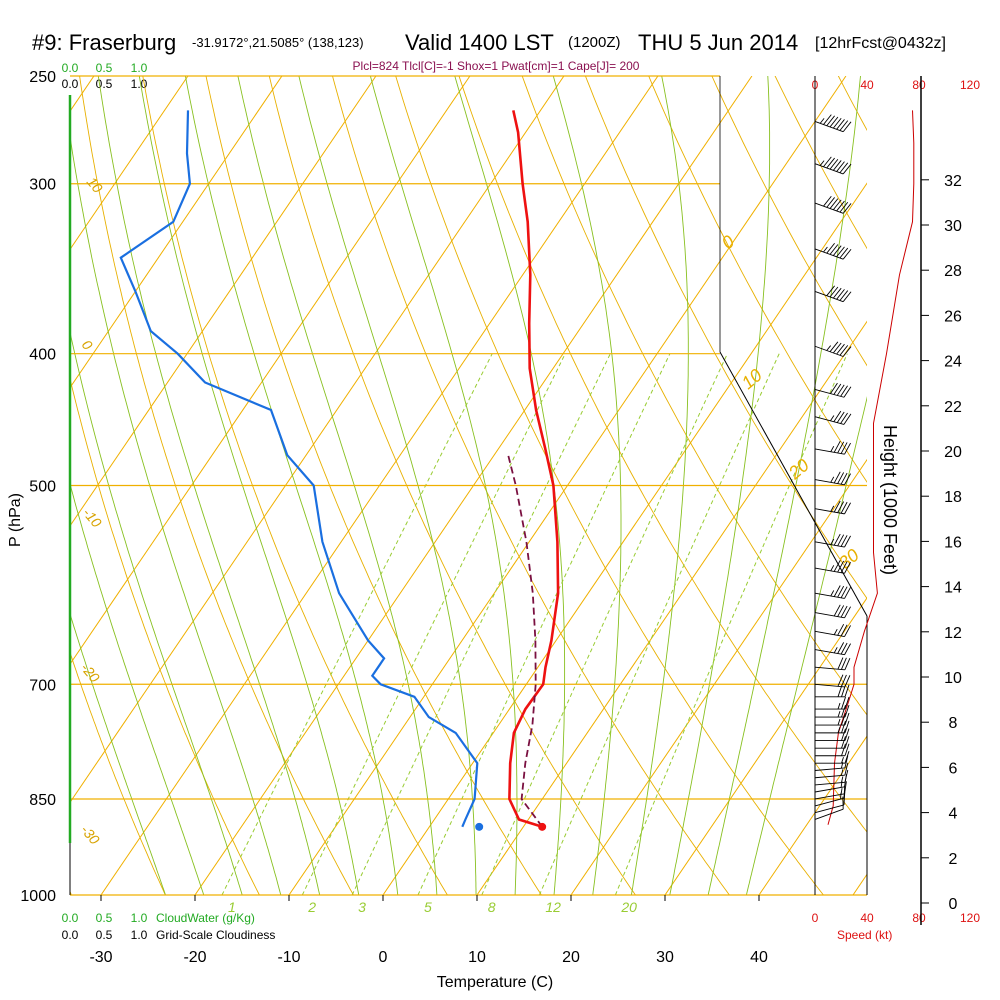 The width and height of the screenshot is (1000, 1000). I want to click on y-axis-label: P (hPa), so click(15, 520).